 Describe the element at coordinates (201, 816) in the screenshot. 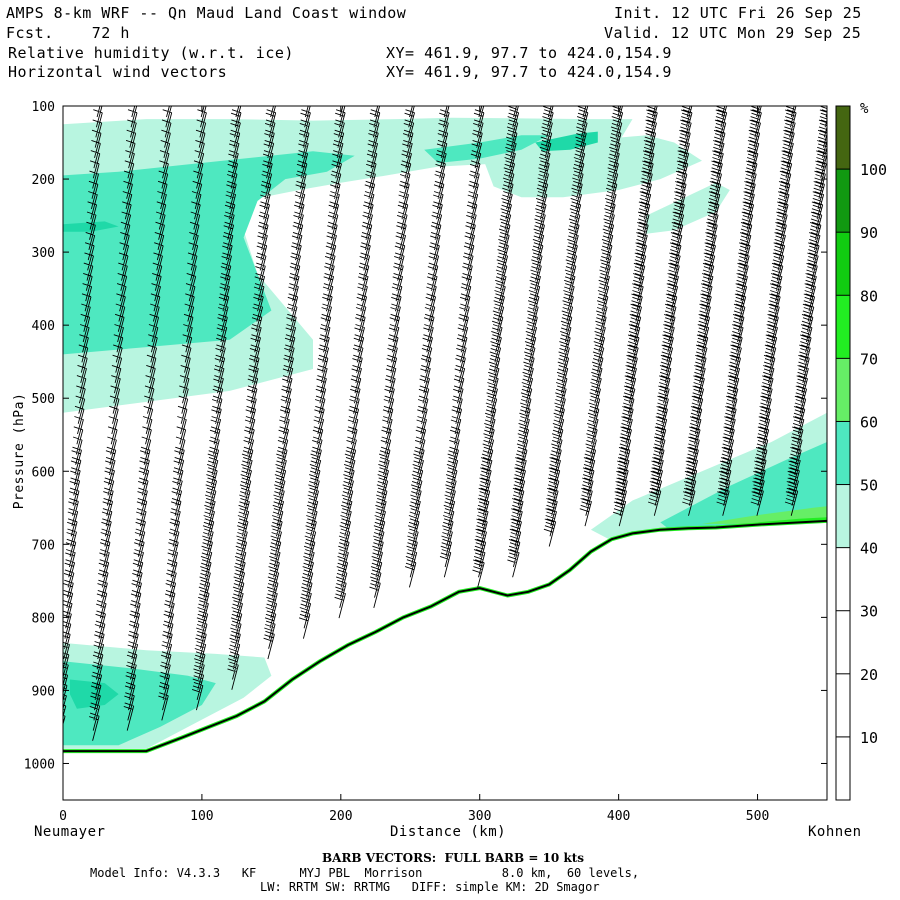

I see `x-tick-label: 100` at that location.